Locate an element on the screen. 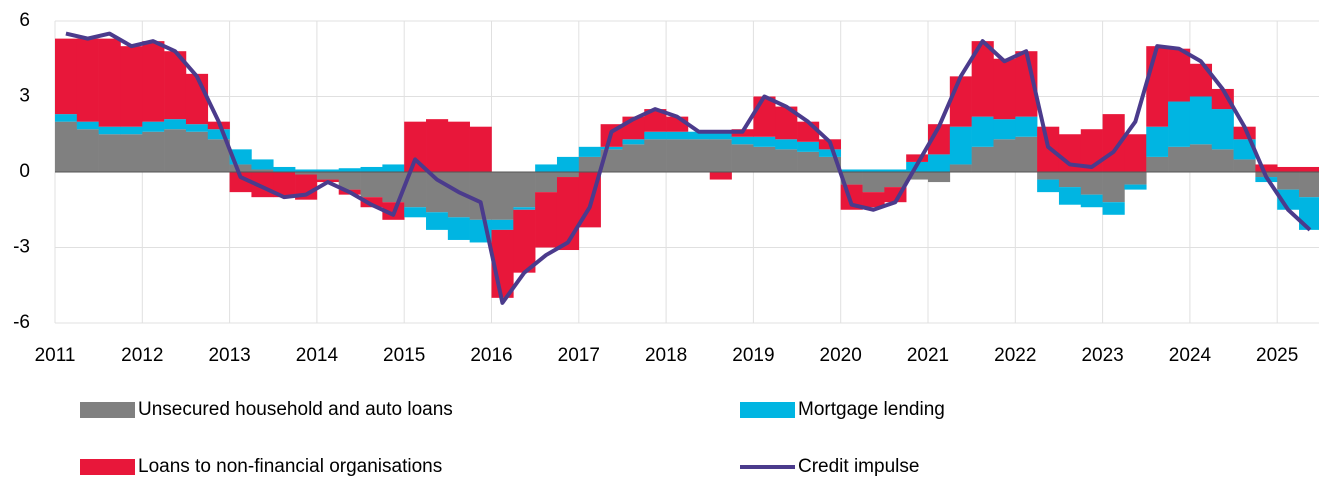 The width and height of the screenshot is (1319, 486). legend-label: Unsecured household and auto loans is located at coordinates (295, 409).